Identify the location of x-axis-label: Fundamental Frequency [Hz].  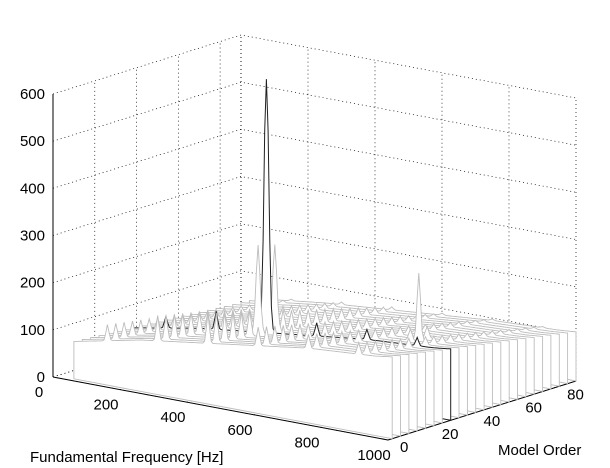
(126, 457).